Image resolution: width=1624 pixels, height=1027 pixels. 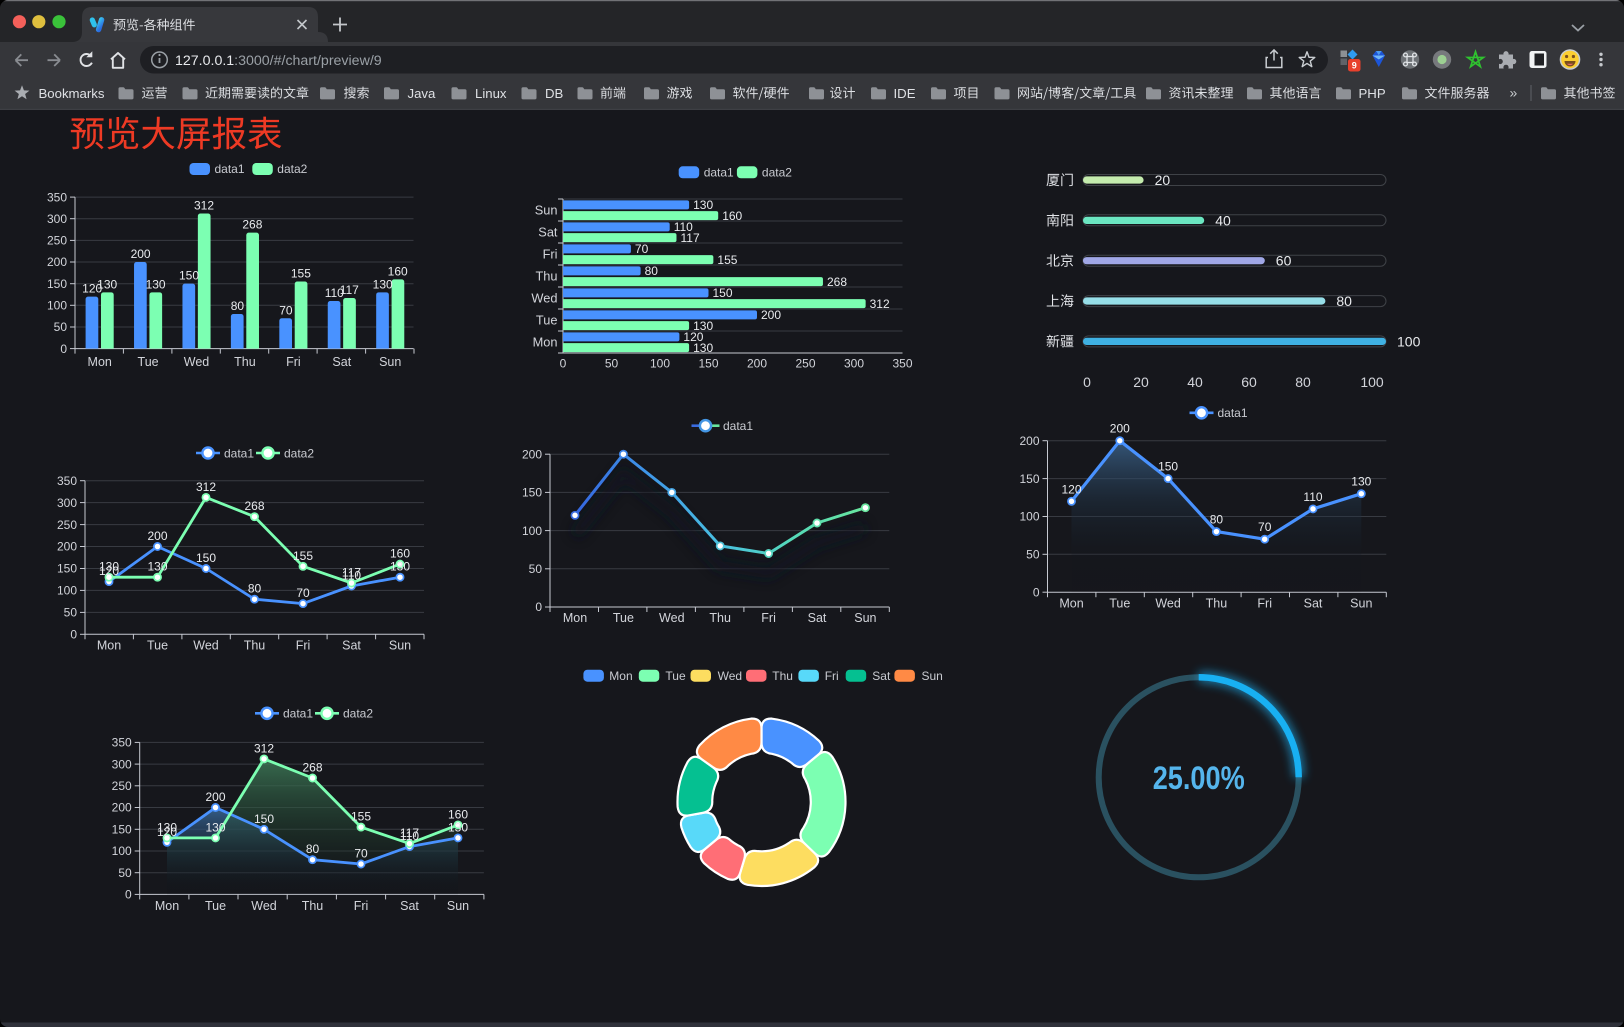 I want to click on svg-text: 300, so click(x=67, y=503).